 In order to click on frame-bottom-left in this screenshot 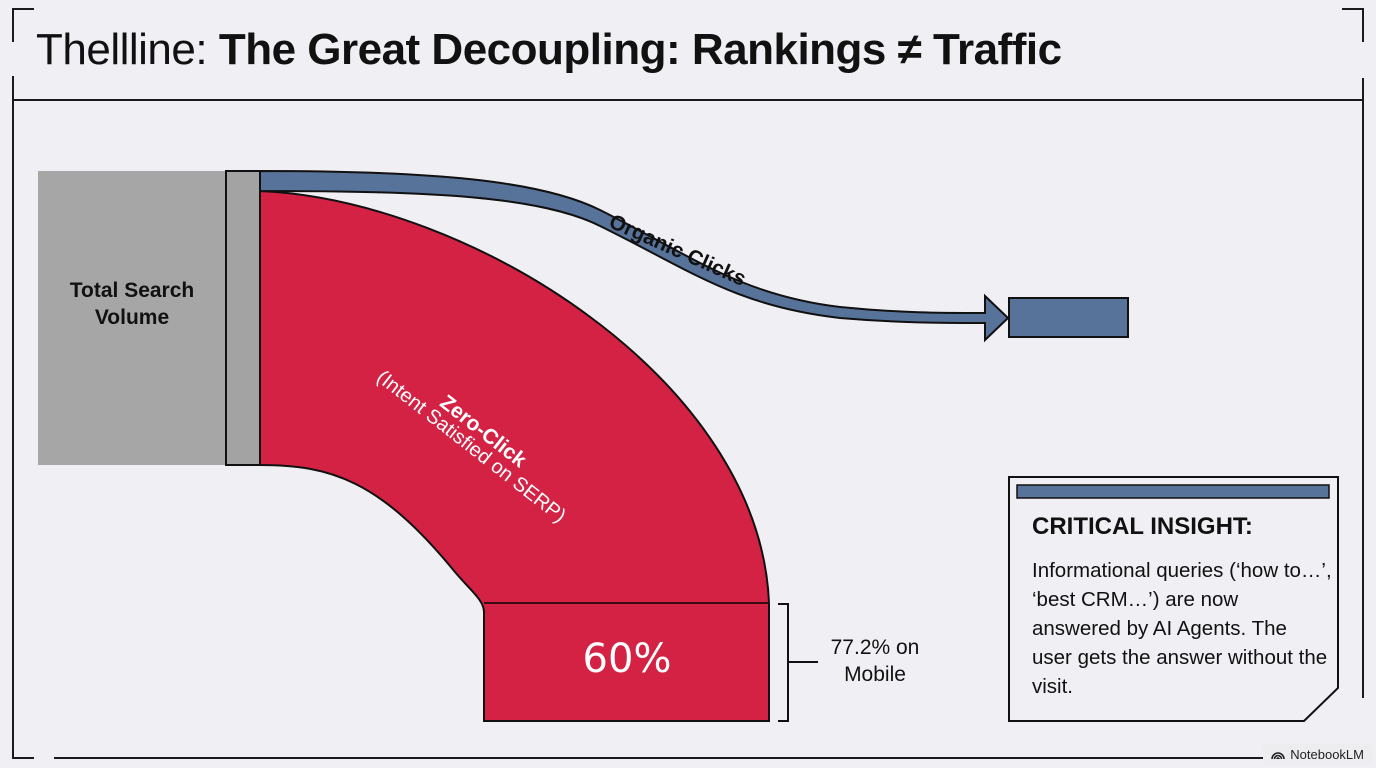, I will do `click(23, 758)`.